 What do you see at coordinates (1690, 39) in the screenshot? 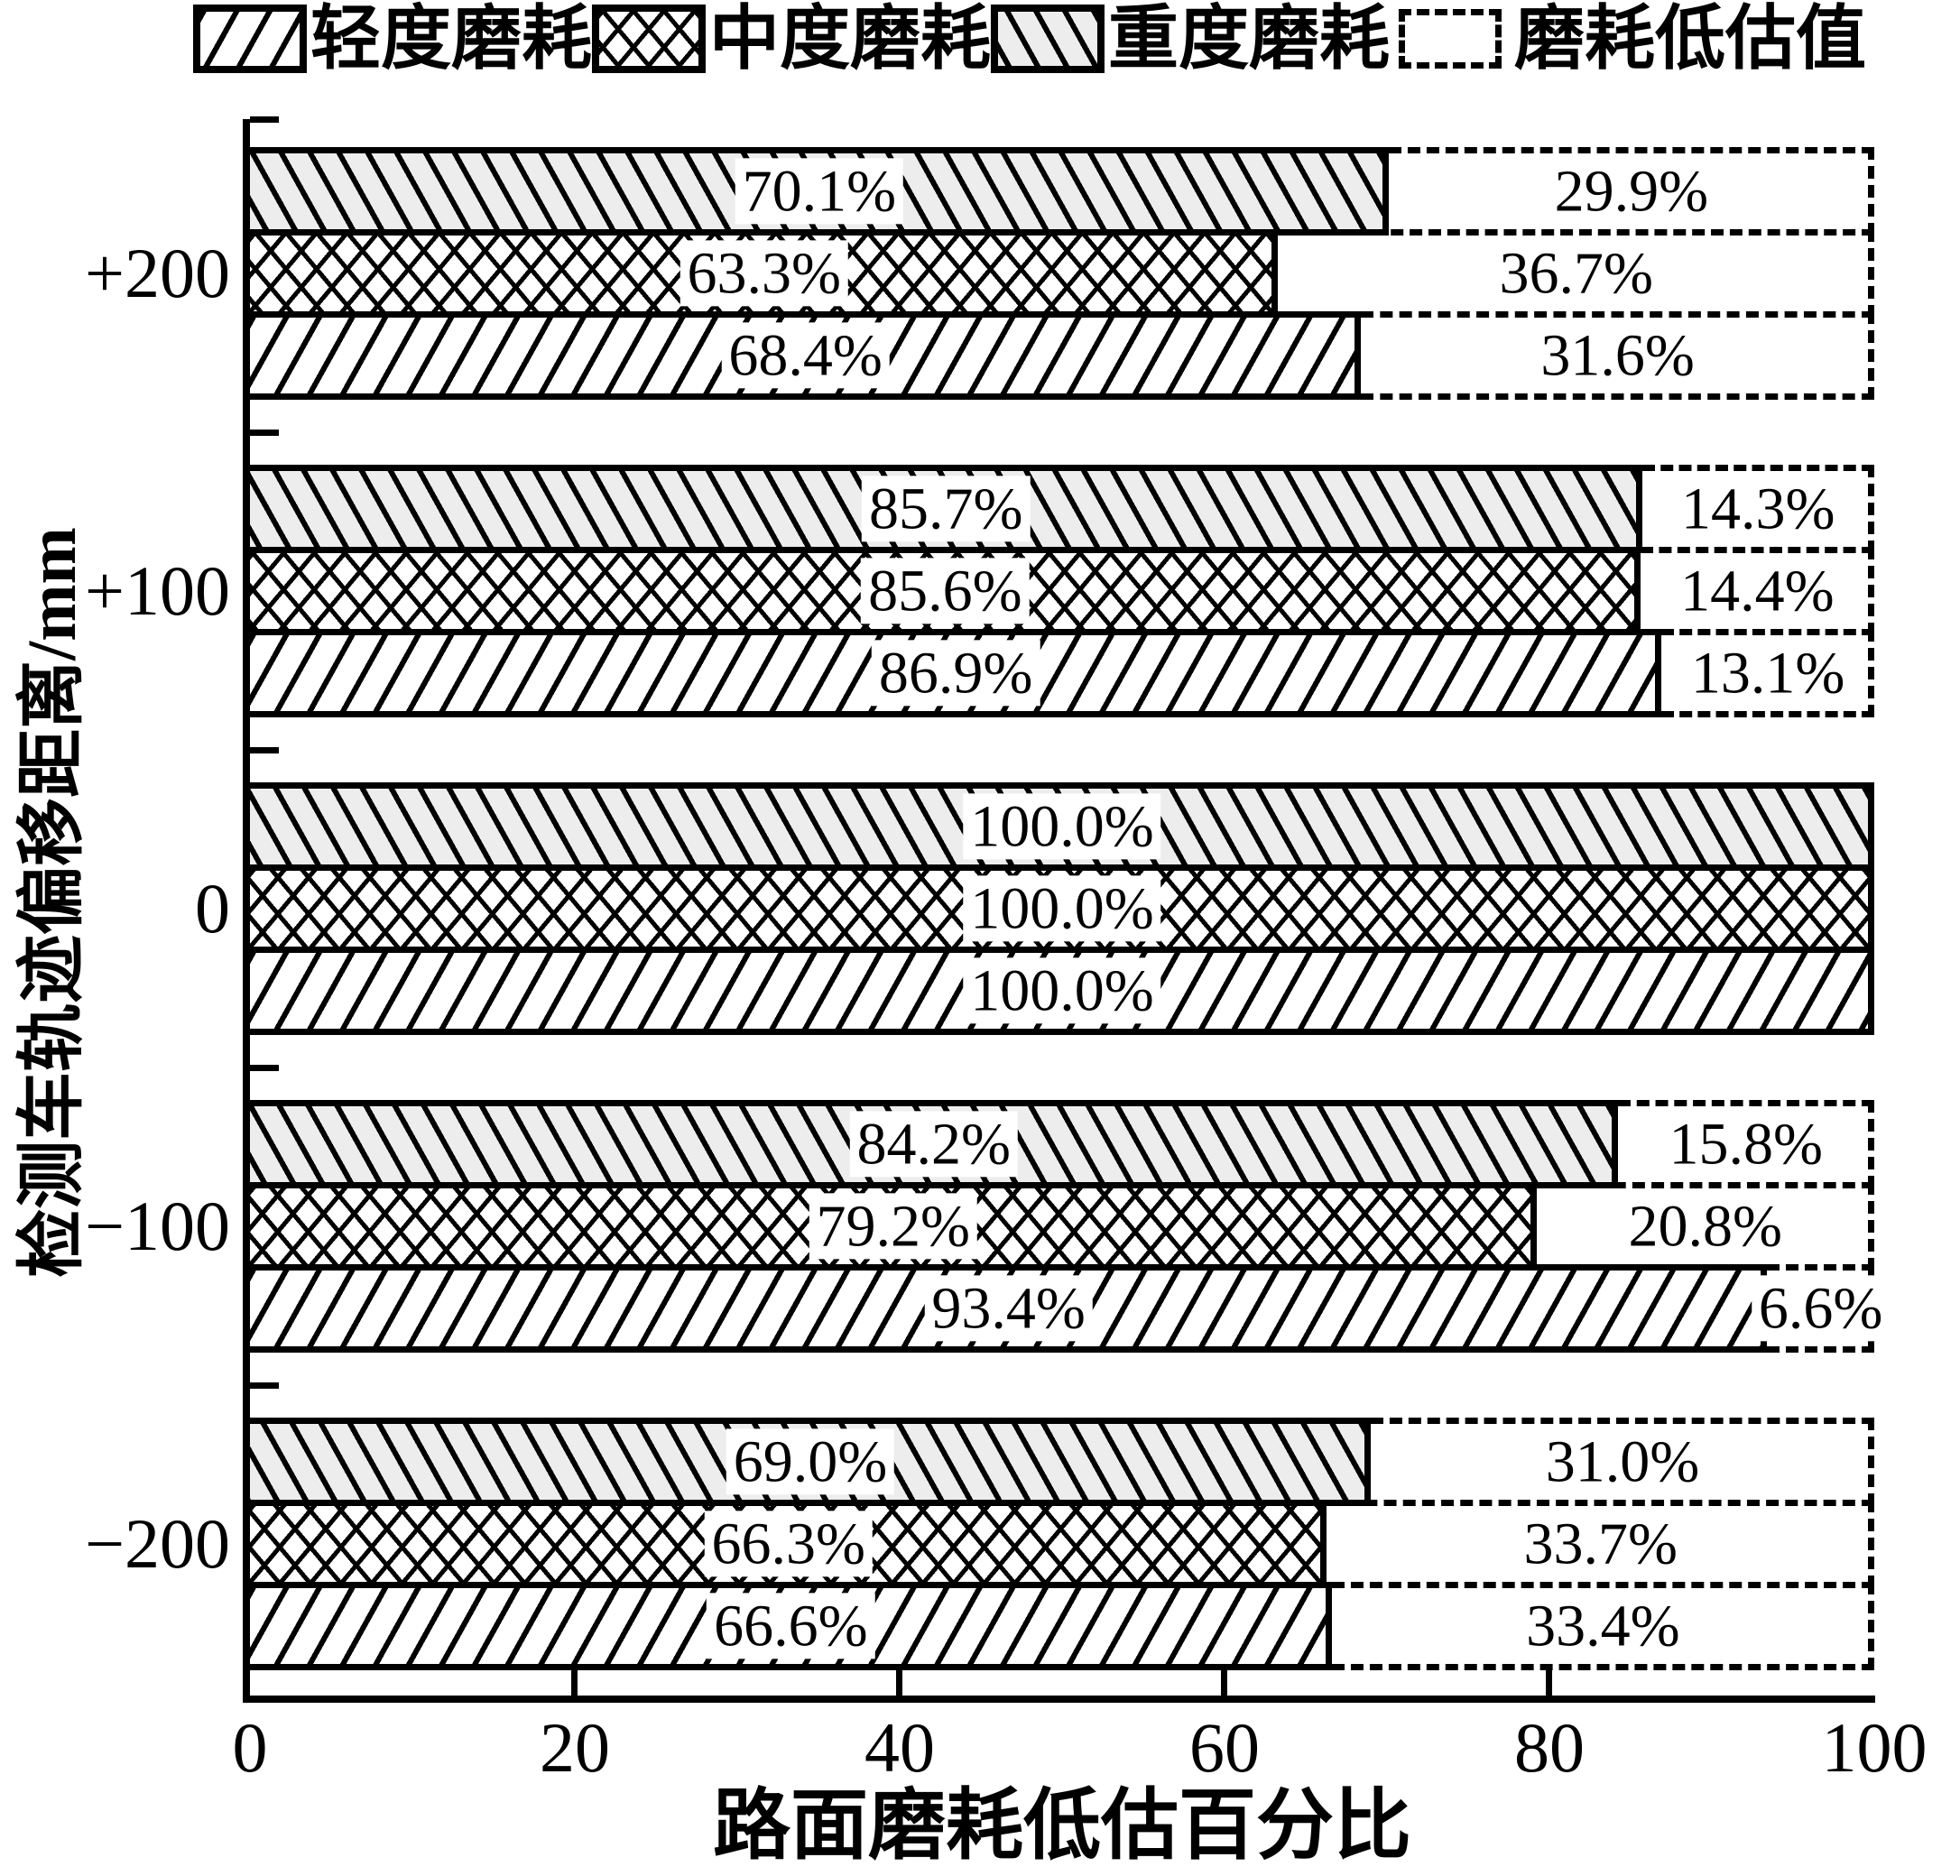
I see `legend-label-underestimate: 磨耗低估值` at bounding box center [1690, 39].